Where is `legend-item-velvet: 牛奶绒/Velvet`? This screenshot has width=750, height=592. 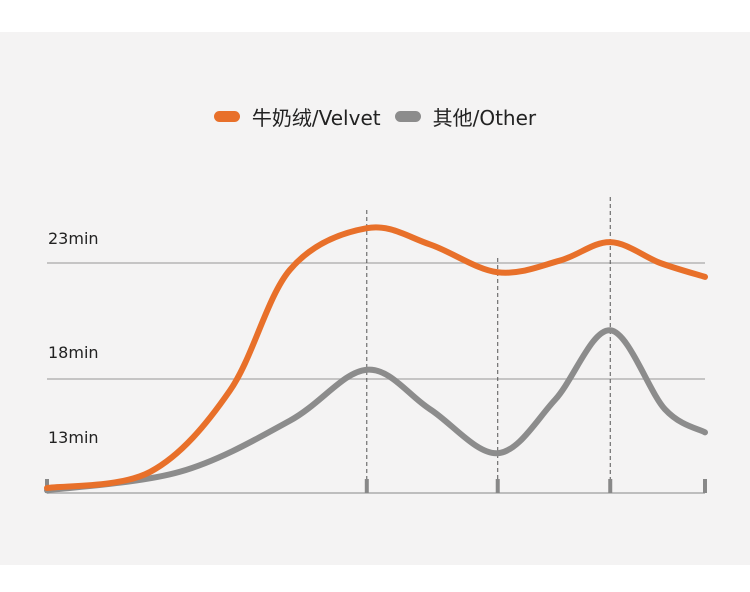 legend-item-velvet: 牛奶绒/Velvet is located at coordinates (297, 116).